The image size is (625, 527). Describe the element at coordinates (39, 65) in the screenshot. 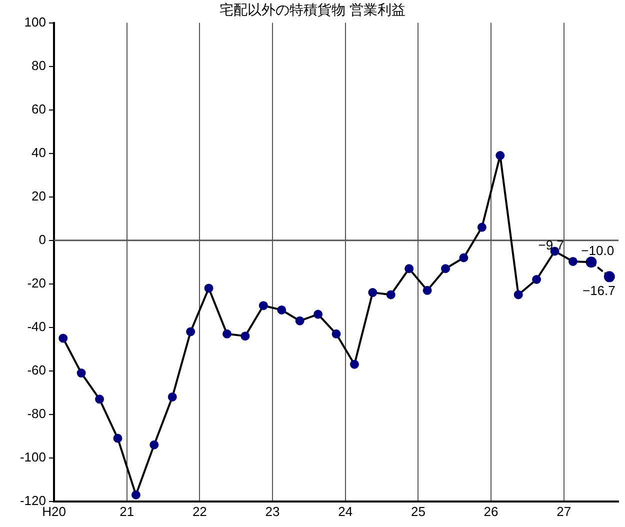

I see `y-tick-label: 80` at that location.